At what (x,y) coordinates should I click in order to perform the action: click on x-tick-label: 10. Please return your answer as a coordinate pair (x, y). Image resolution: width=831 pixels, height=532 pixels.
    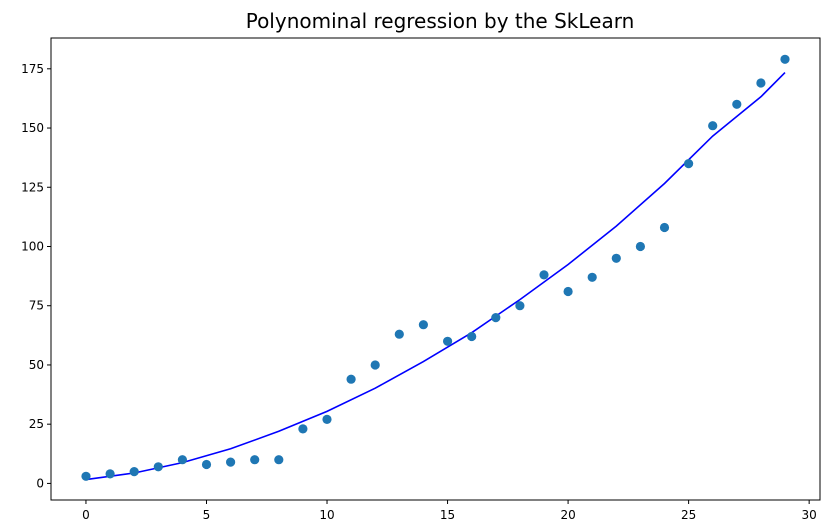
    Looking at the image, I should click on (326, 515).